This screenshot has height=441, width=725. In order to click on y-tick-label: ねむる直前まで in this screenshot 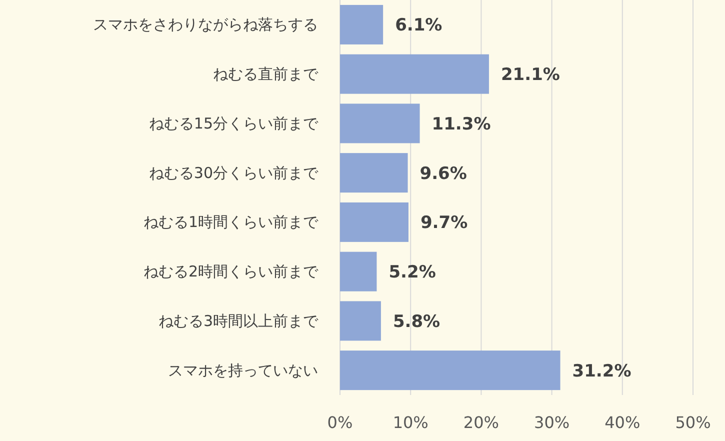, I will do `click(266, 74)`.